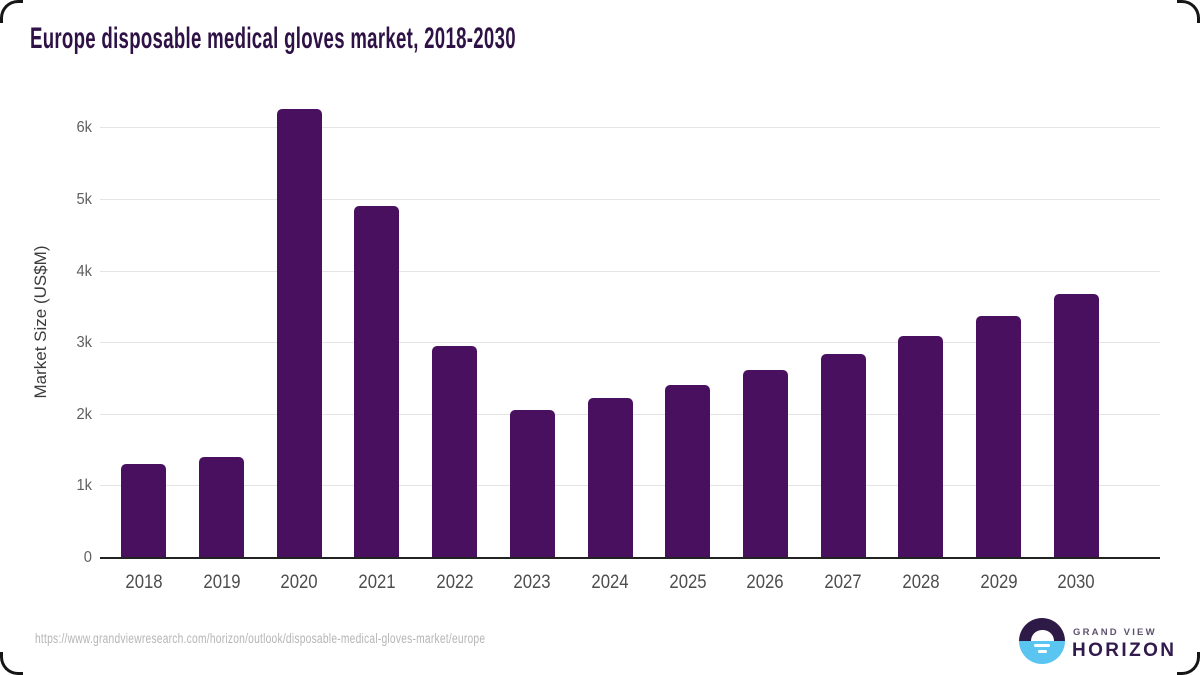 This screenshot has height=675, width=1200. Describe the element at coordinates (630, 128) in the screenshot. I see `gridline-6k` at that location.